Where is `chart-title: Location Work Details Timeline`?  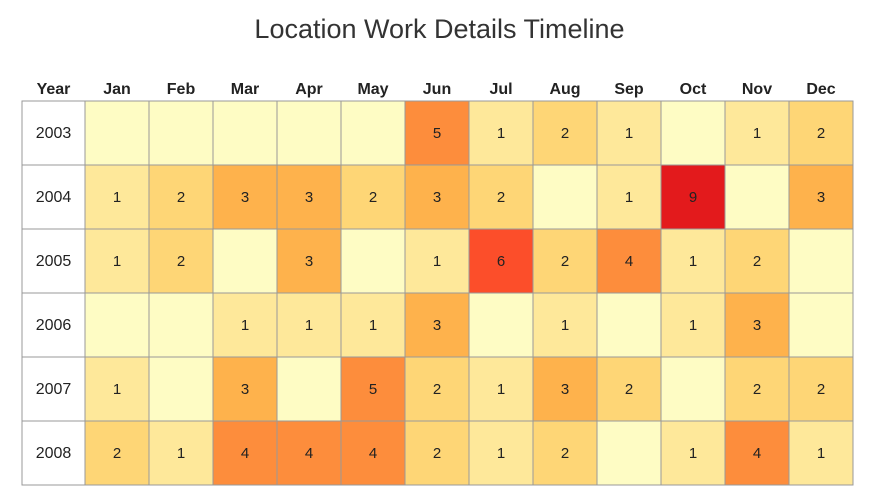
chart-title: Location Work Details Timeline is located at coordinates (439, 29).